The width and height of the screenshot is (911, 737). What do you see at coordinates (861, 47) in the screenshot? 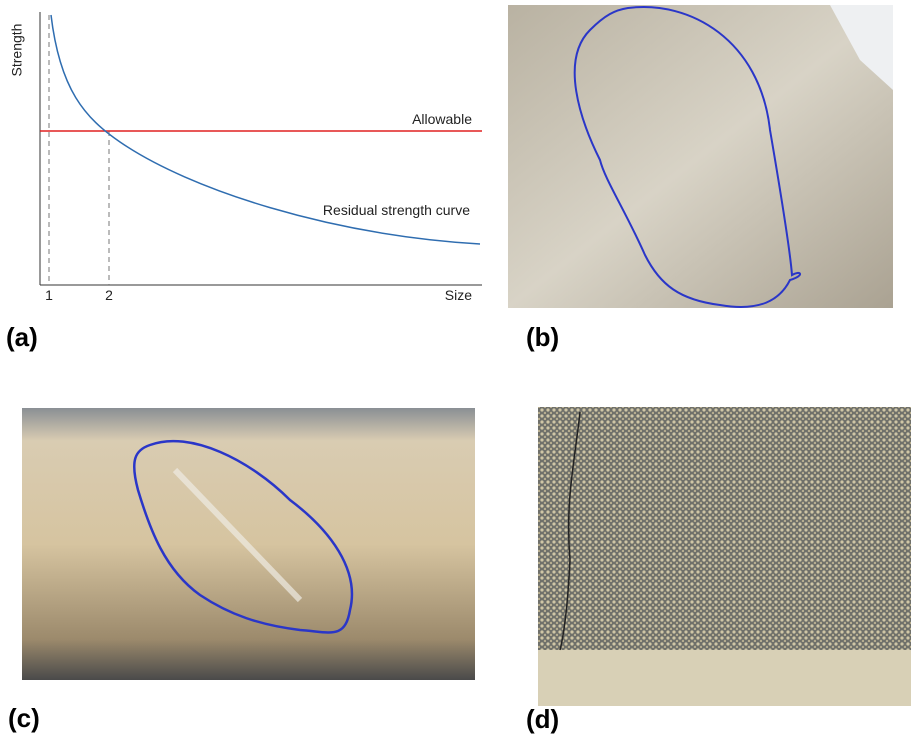
I see `photo-background` at bounding box center [861, 47].